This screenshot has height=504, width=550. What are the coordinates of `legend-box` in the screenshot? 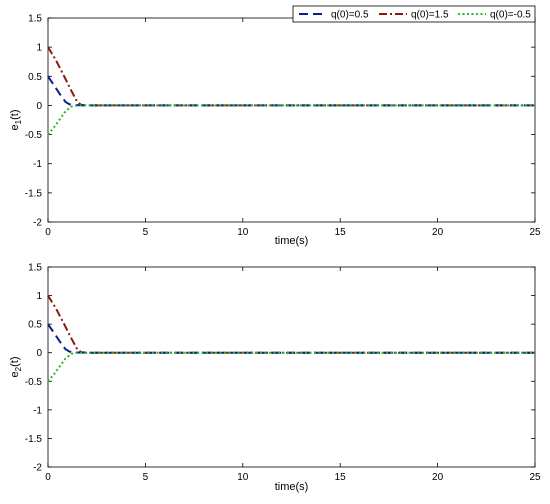 It's located at (414, 14).